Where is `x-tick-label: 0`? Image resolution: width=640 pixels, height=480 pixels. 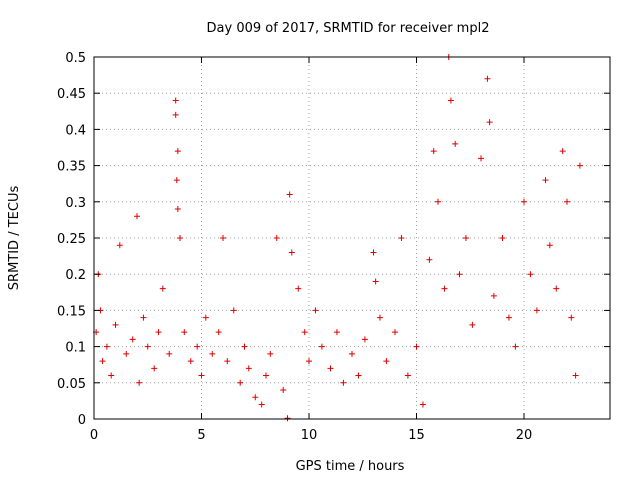 x-tick-label: 0 is located at coordinates (94, 435).